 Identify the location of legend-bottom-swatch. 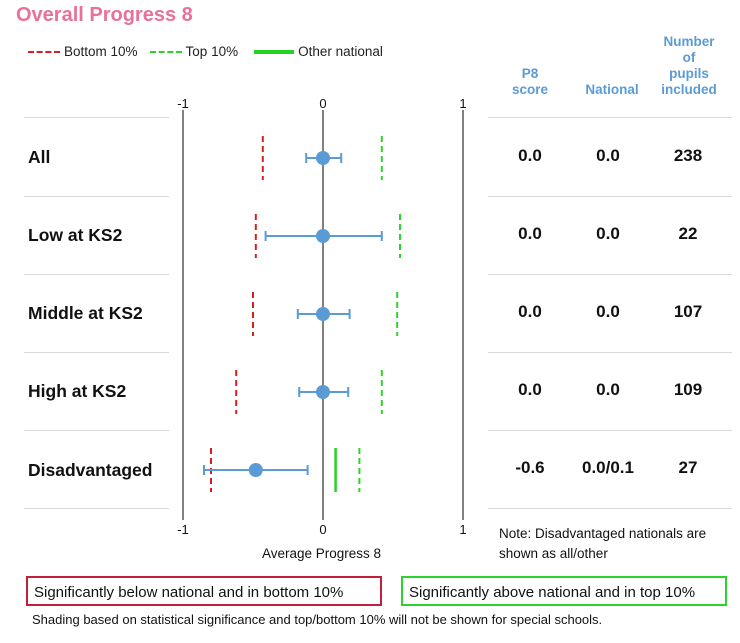
(44, 51).